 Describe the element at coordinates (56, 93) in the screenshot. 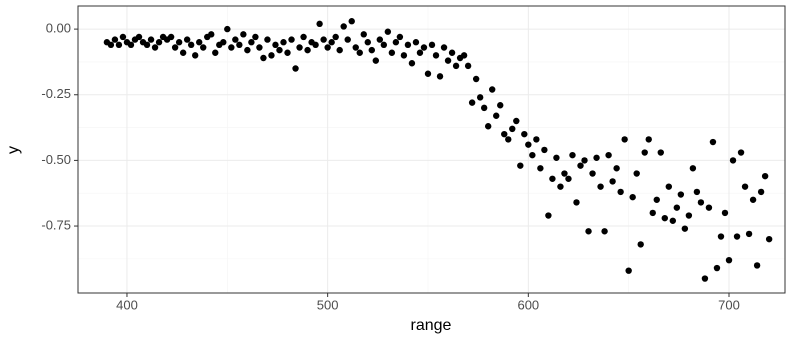

I see `y-tick-label: -0.25` at that location.